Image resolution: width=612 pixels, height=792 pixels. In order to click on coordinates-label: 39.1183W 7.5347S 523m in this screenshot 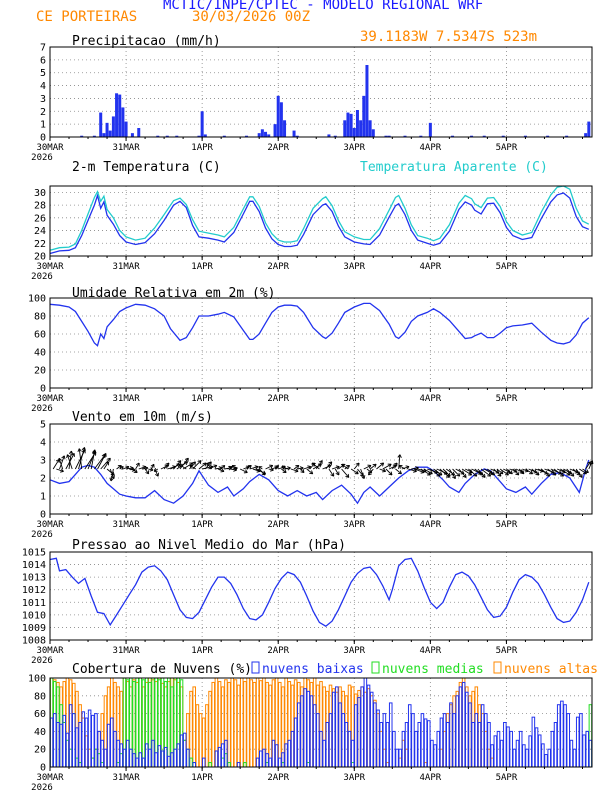, I will do `click(449, 37)`.